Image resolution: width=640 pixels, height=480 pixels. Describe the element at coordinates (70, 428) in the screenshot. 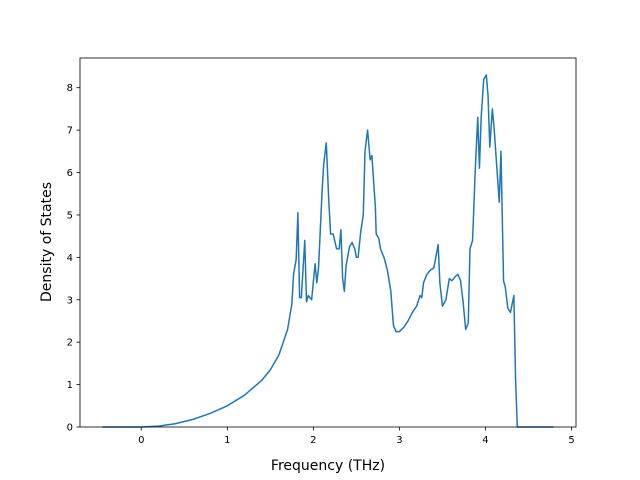

I see `y-tick-label: 0` at that location.